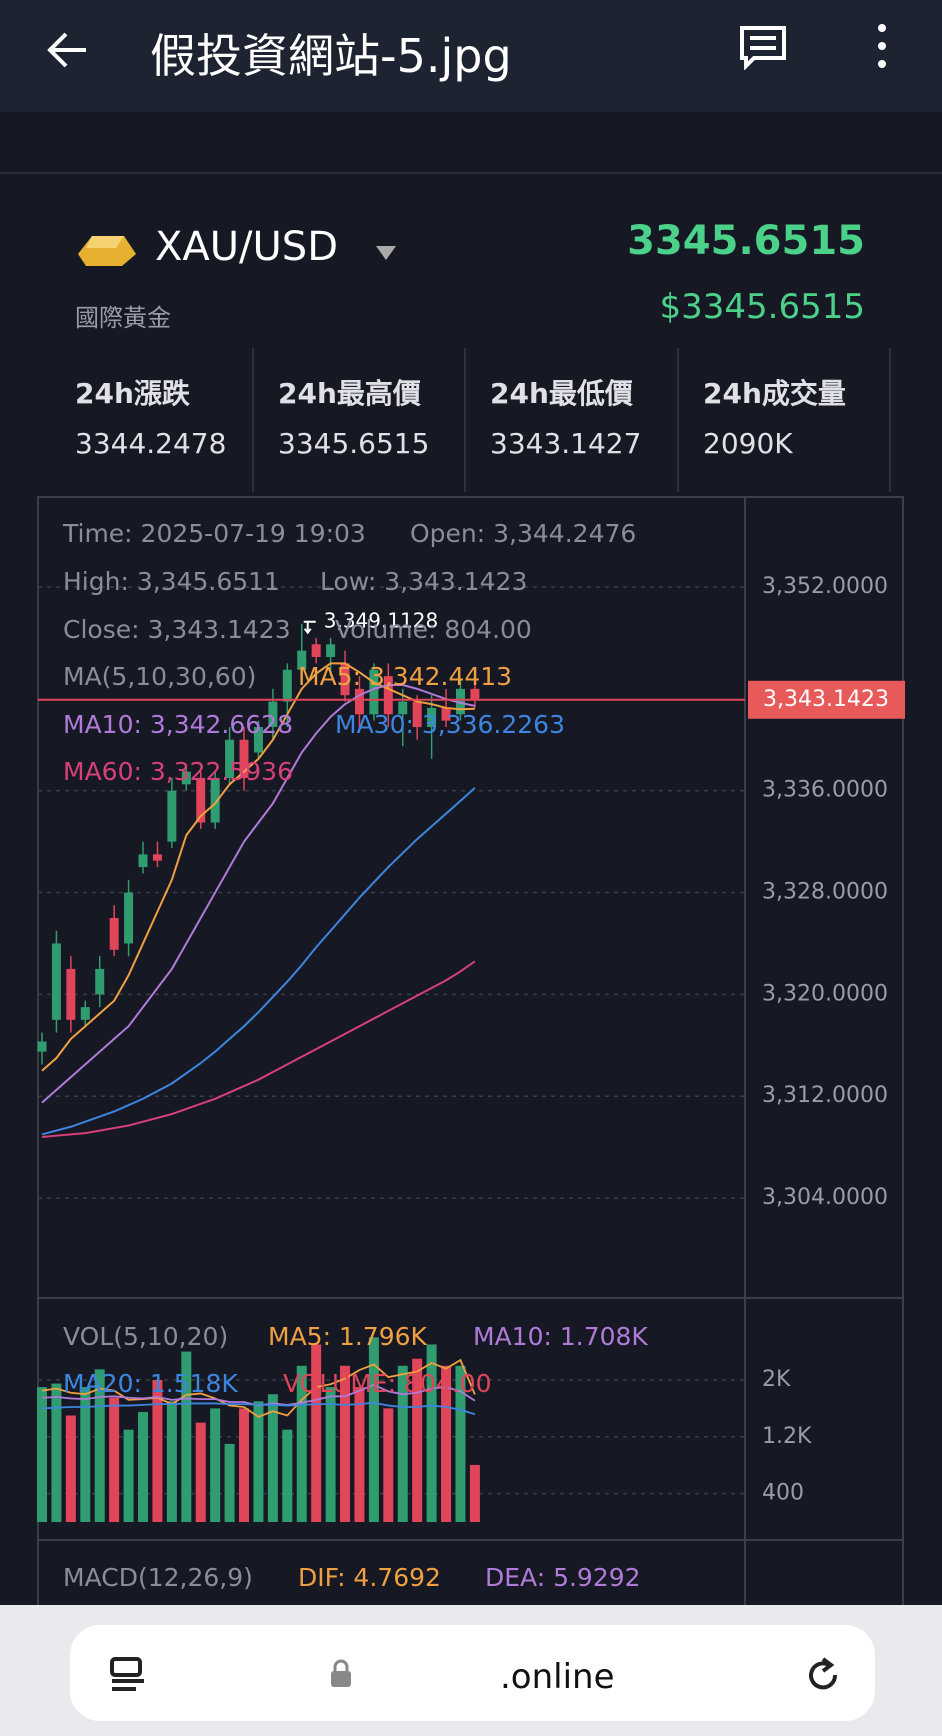  What do you see at coordinates (178, 724) in the screenshot?
I see `ma-legend: MA10: 3,342.6628` at bounding box center [178, 724].